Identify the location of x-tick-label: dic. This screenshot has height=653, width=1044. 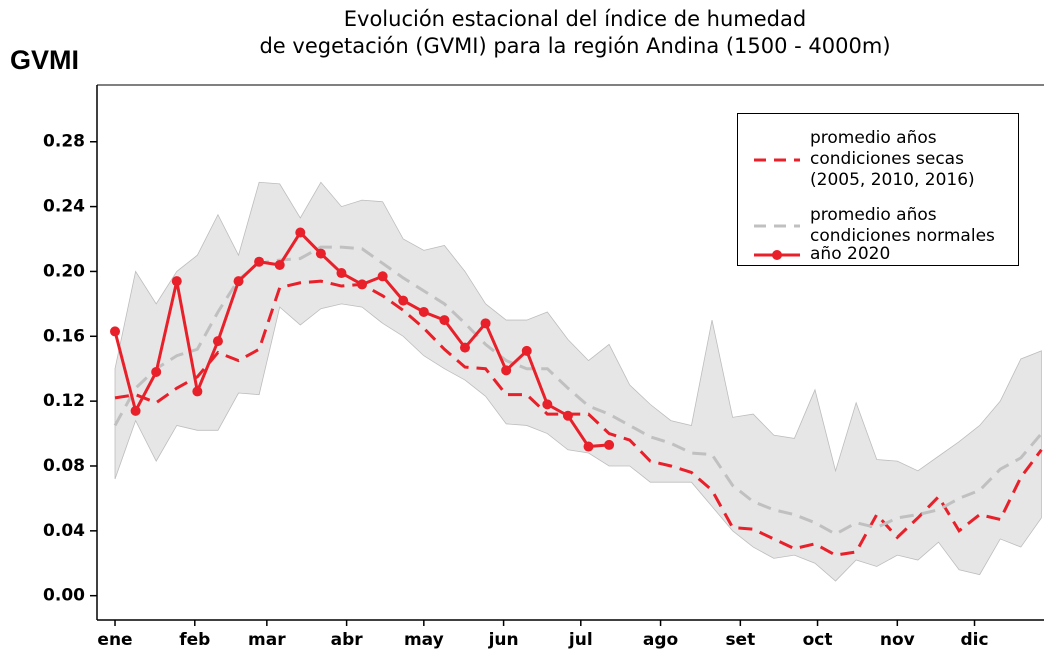
(974, 640).